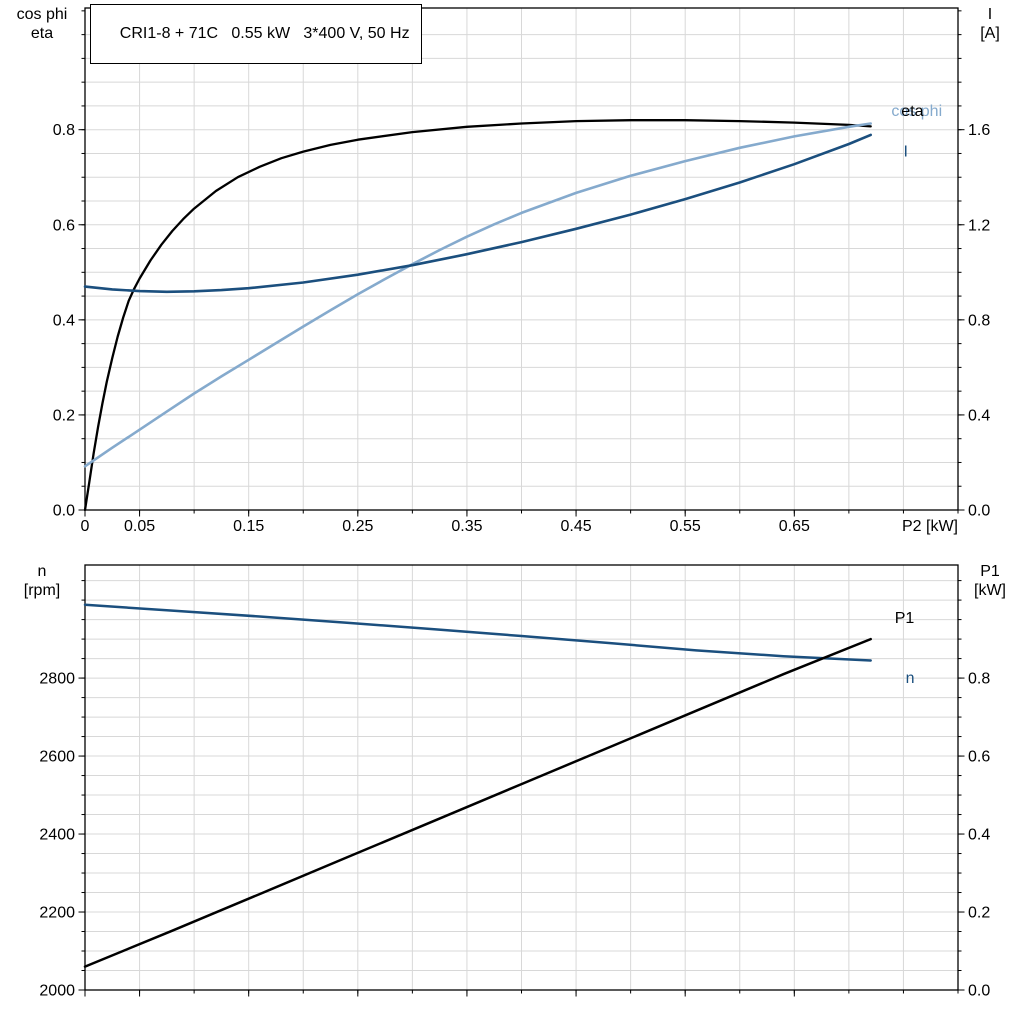 This screenshot has height=1024, width=1024. Describe the element at coordinates (85, 526) in the screenshot. I see `x-tick-label: 0` at that location.